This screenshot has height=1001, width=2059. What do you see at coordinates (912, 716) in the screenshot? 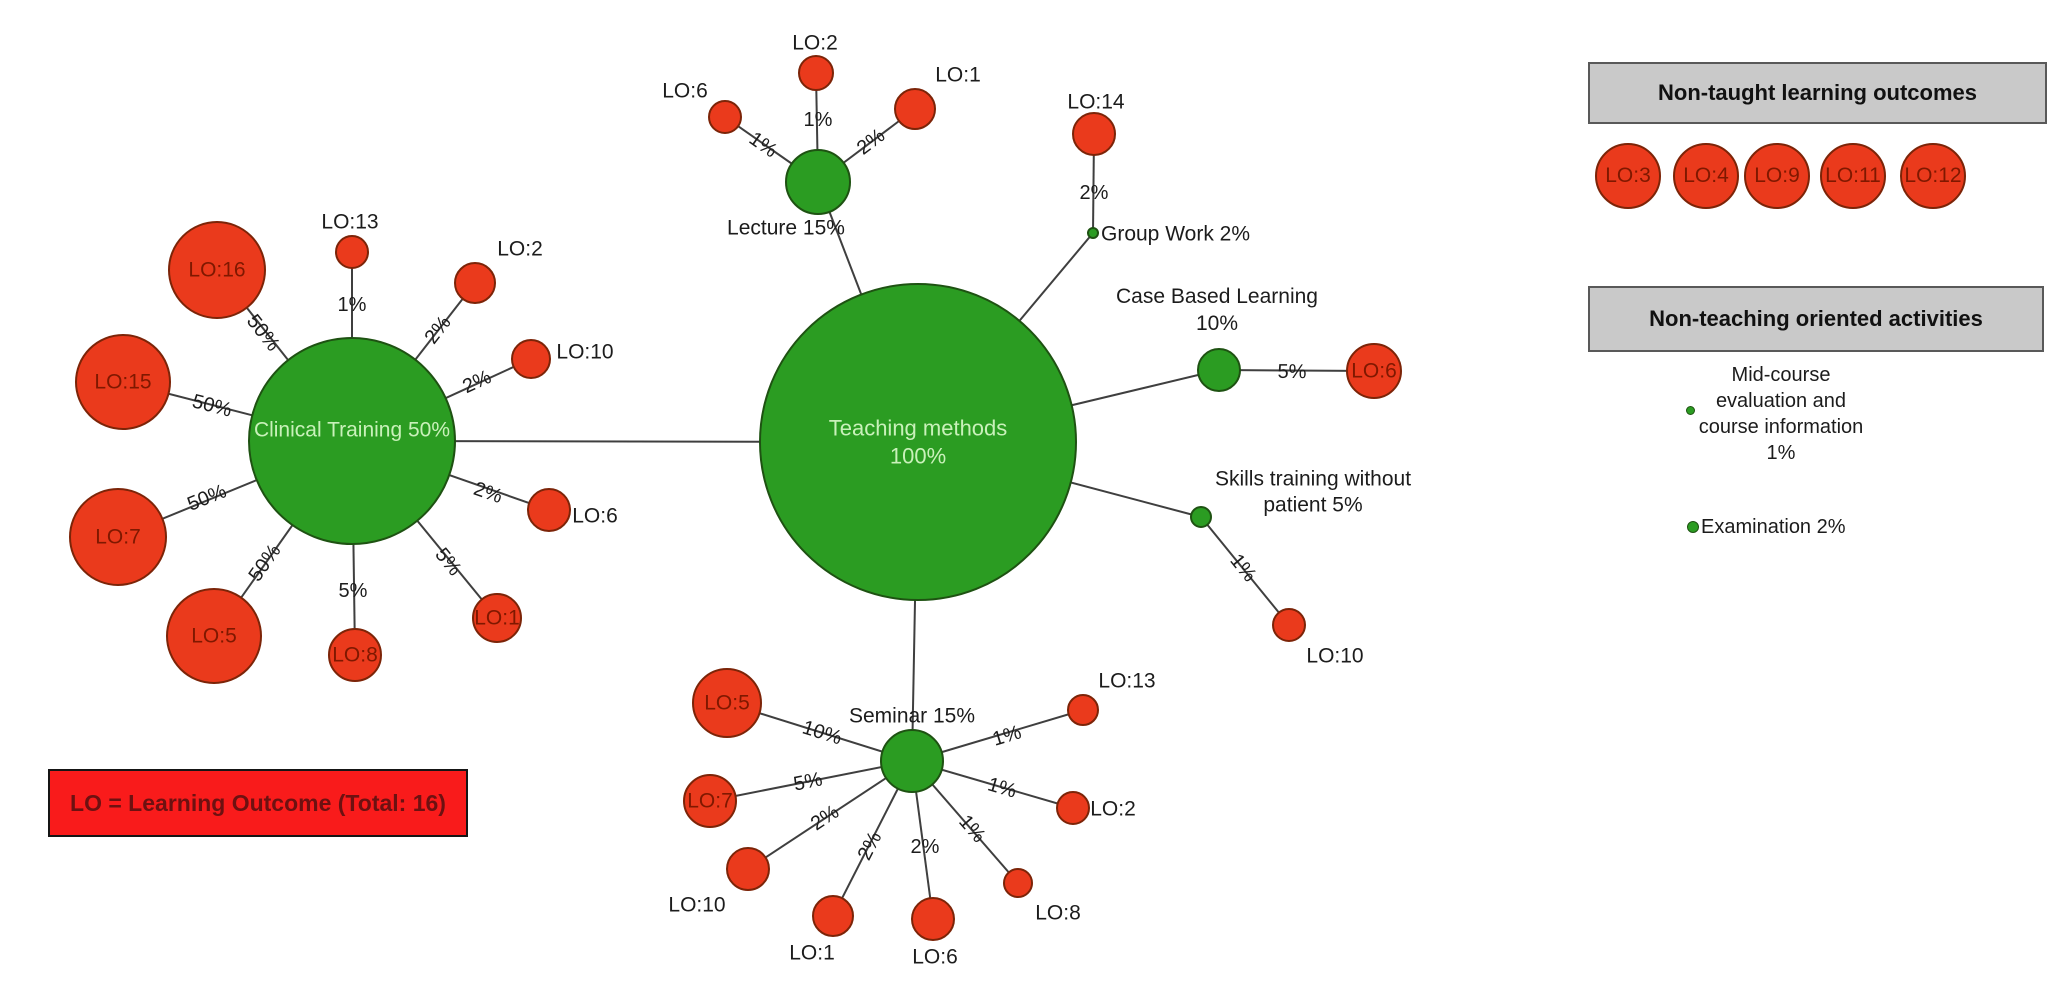
I see `activity-label-seminar: Seminar 15%` at bounding box center [912, 716].